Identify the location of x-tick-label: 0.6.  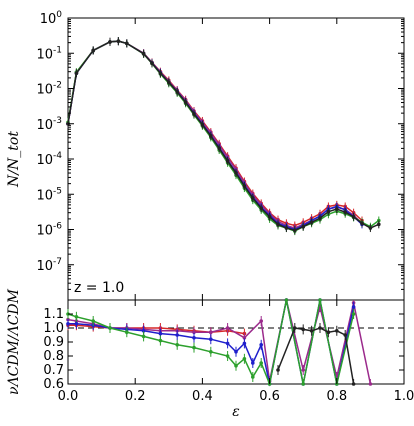
(269, 396).